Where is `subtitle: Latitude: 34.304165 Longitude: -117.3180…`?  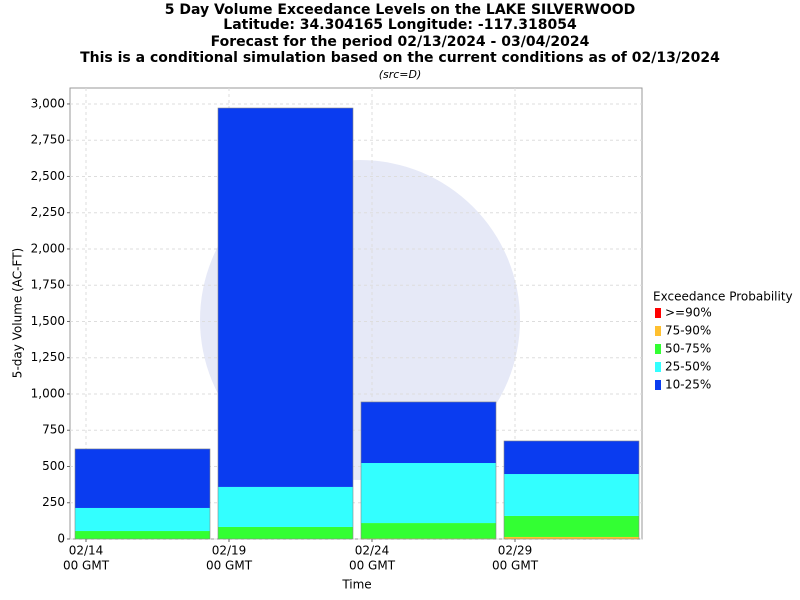 subtitle: Latitude: 34.304165 Longitude: -117.3180… is located at coordinates (400, 25).